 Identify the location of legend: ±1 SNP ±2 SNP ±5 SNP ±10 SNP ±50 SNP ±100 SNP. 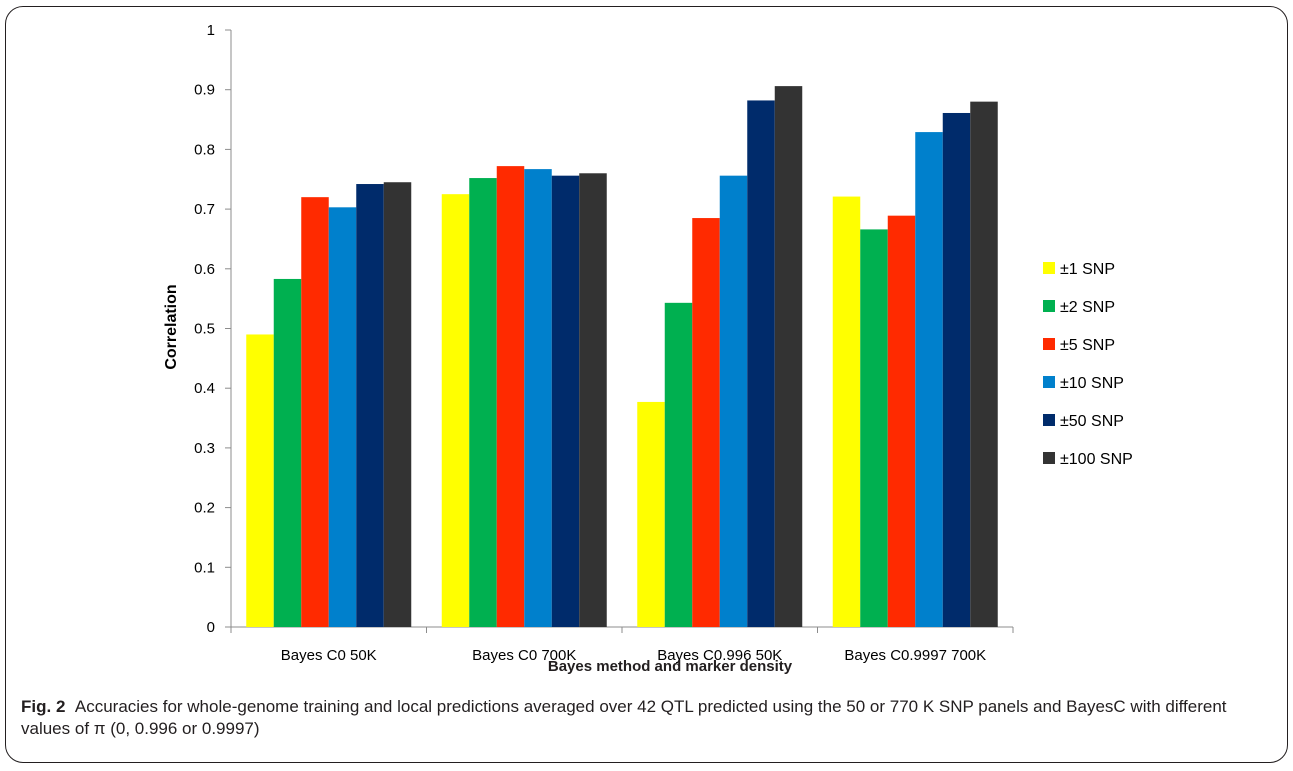
(1088, 364).